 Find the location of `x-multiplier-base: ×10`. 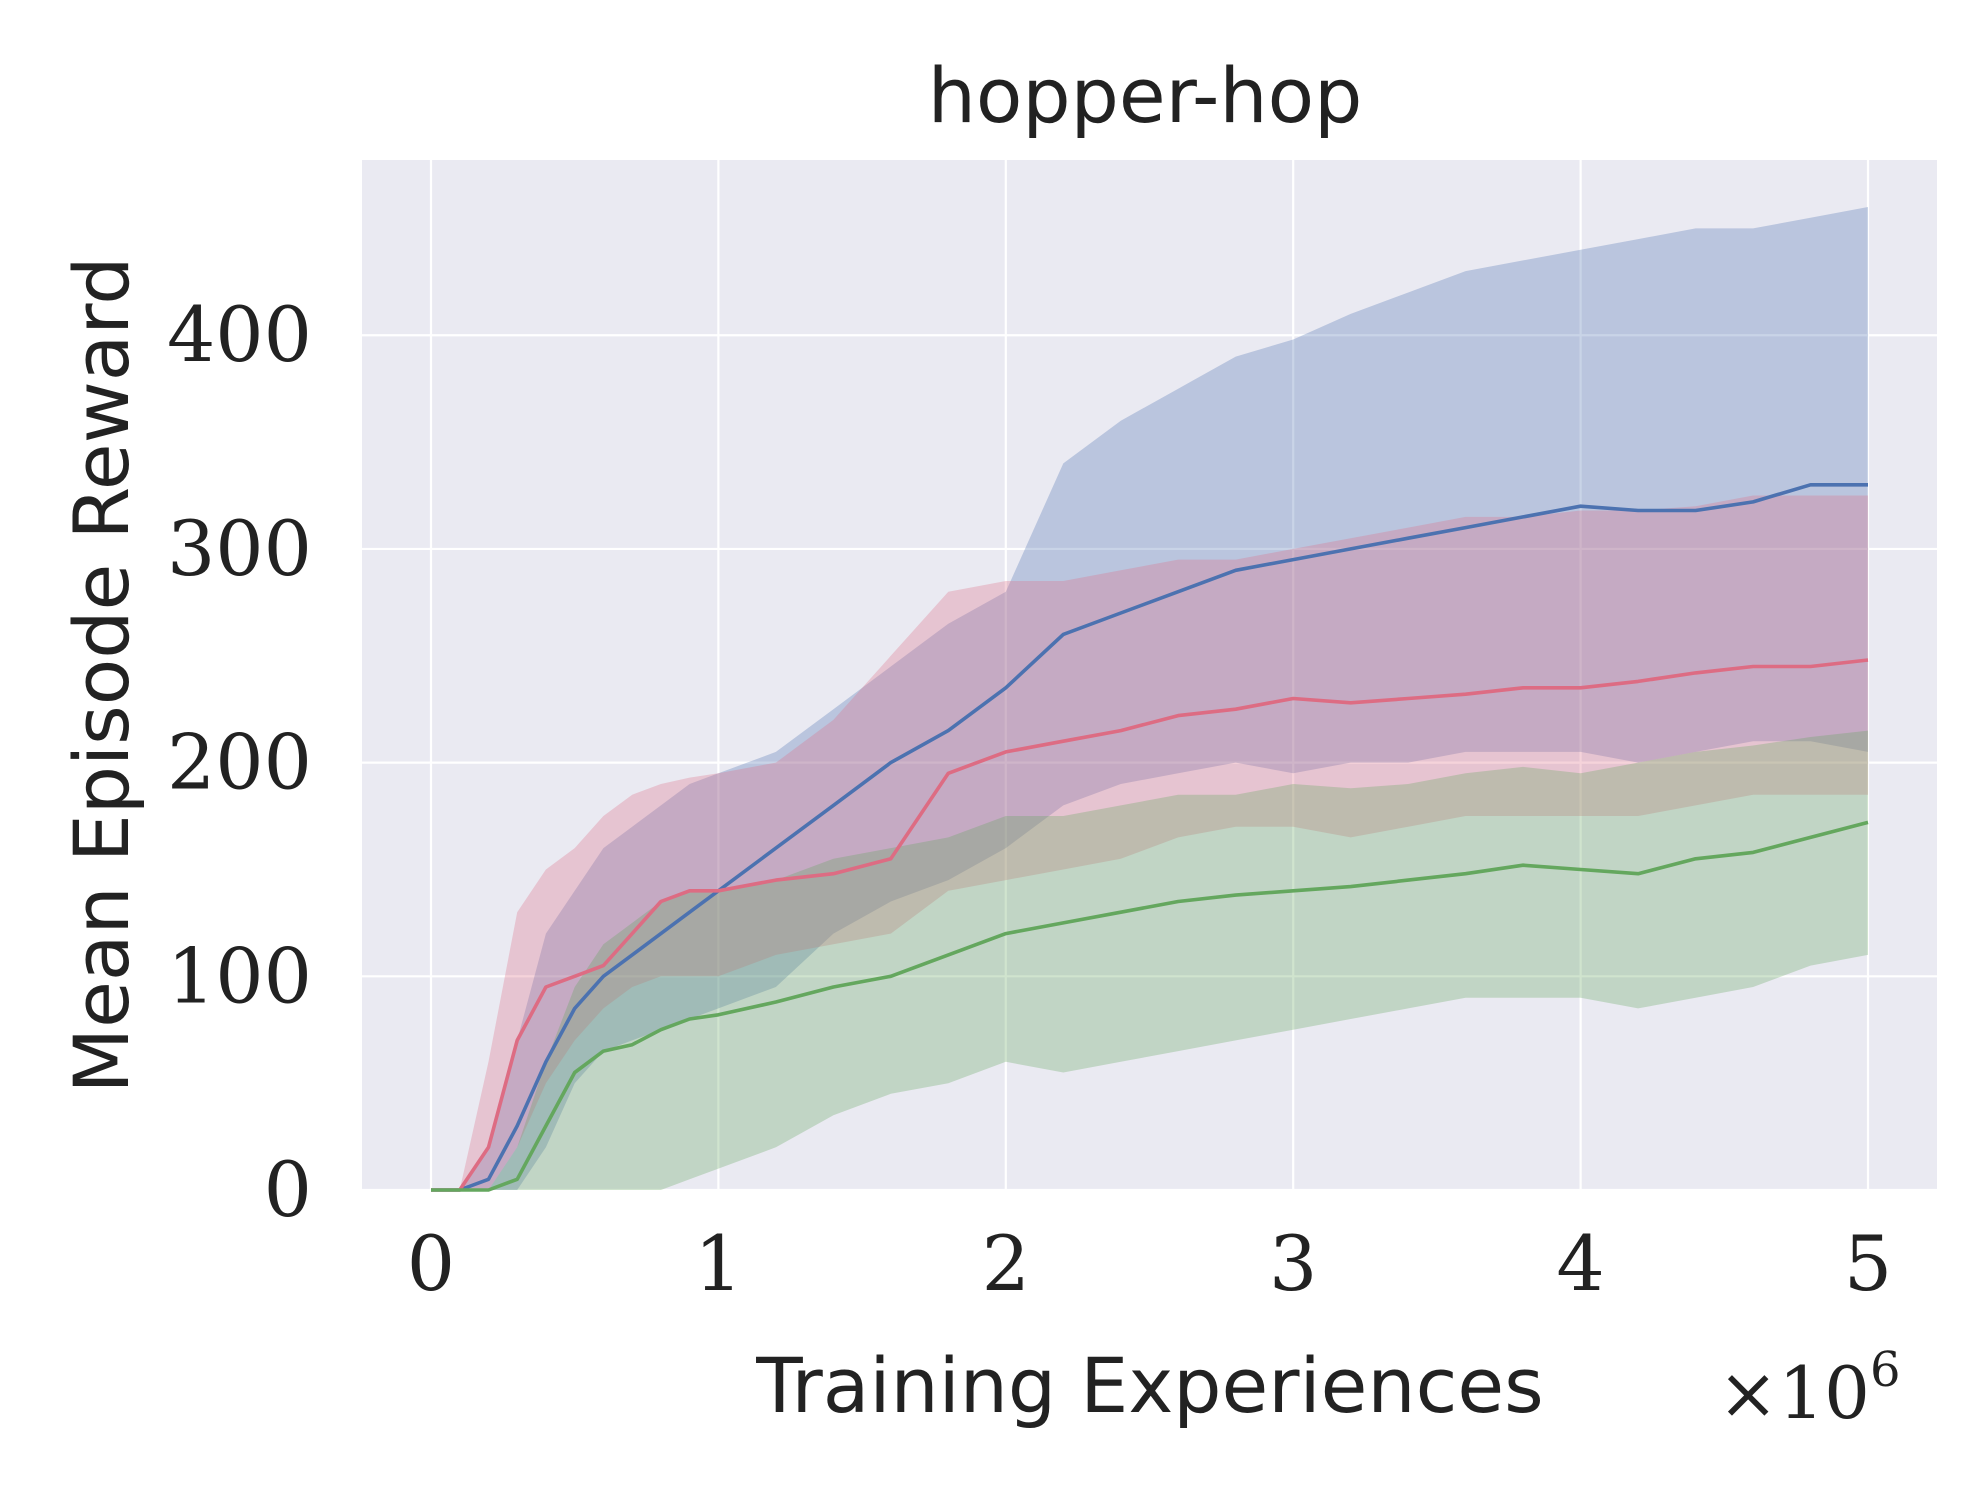

x-multiplier-base: ×10 is located at coordinates (1794, 1393).